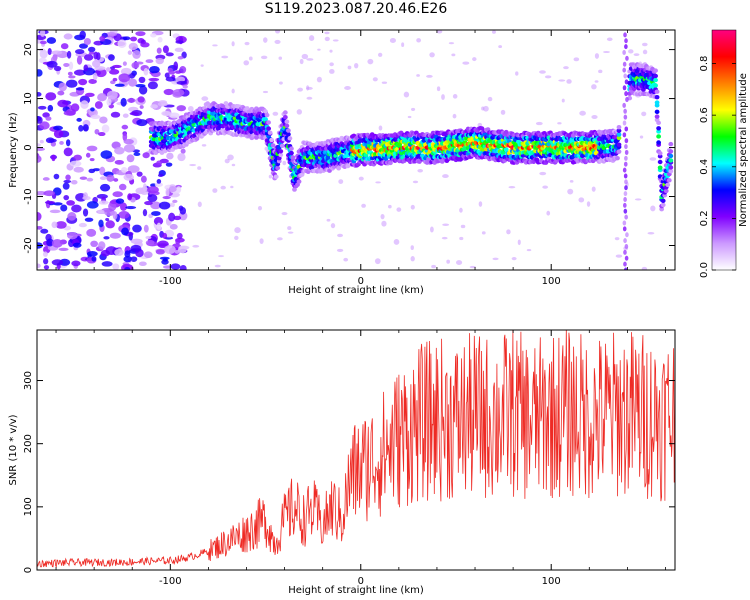 Image resolution: width=750 pixels, height=600 pixels. What do you see at coordinates (28, 98) in the screenshot?
I see `spectrogram-y-tick-label: 10` at bounding box center [28, 98].